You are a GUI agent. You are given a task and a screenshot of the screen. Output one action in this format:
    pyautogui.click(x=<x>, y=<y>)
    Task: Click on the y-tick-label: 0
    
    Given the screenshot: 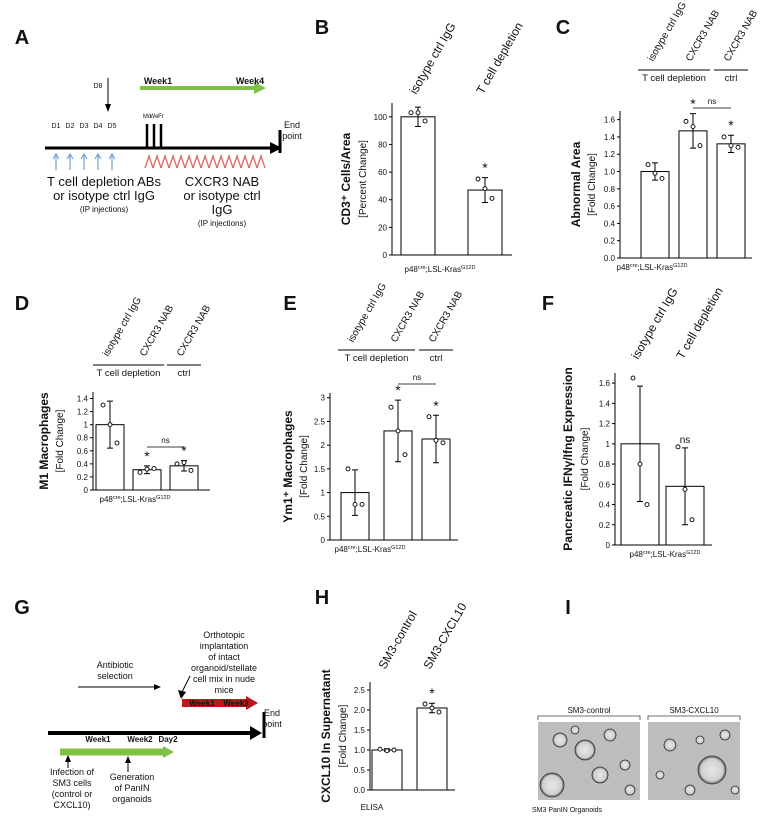 What is the action you would take?
    pyautogui.click(x=86, y=490)
    